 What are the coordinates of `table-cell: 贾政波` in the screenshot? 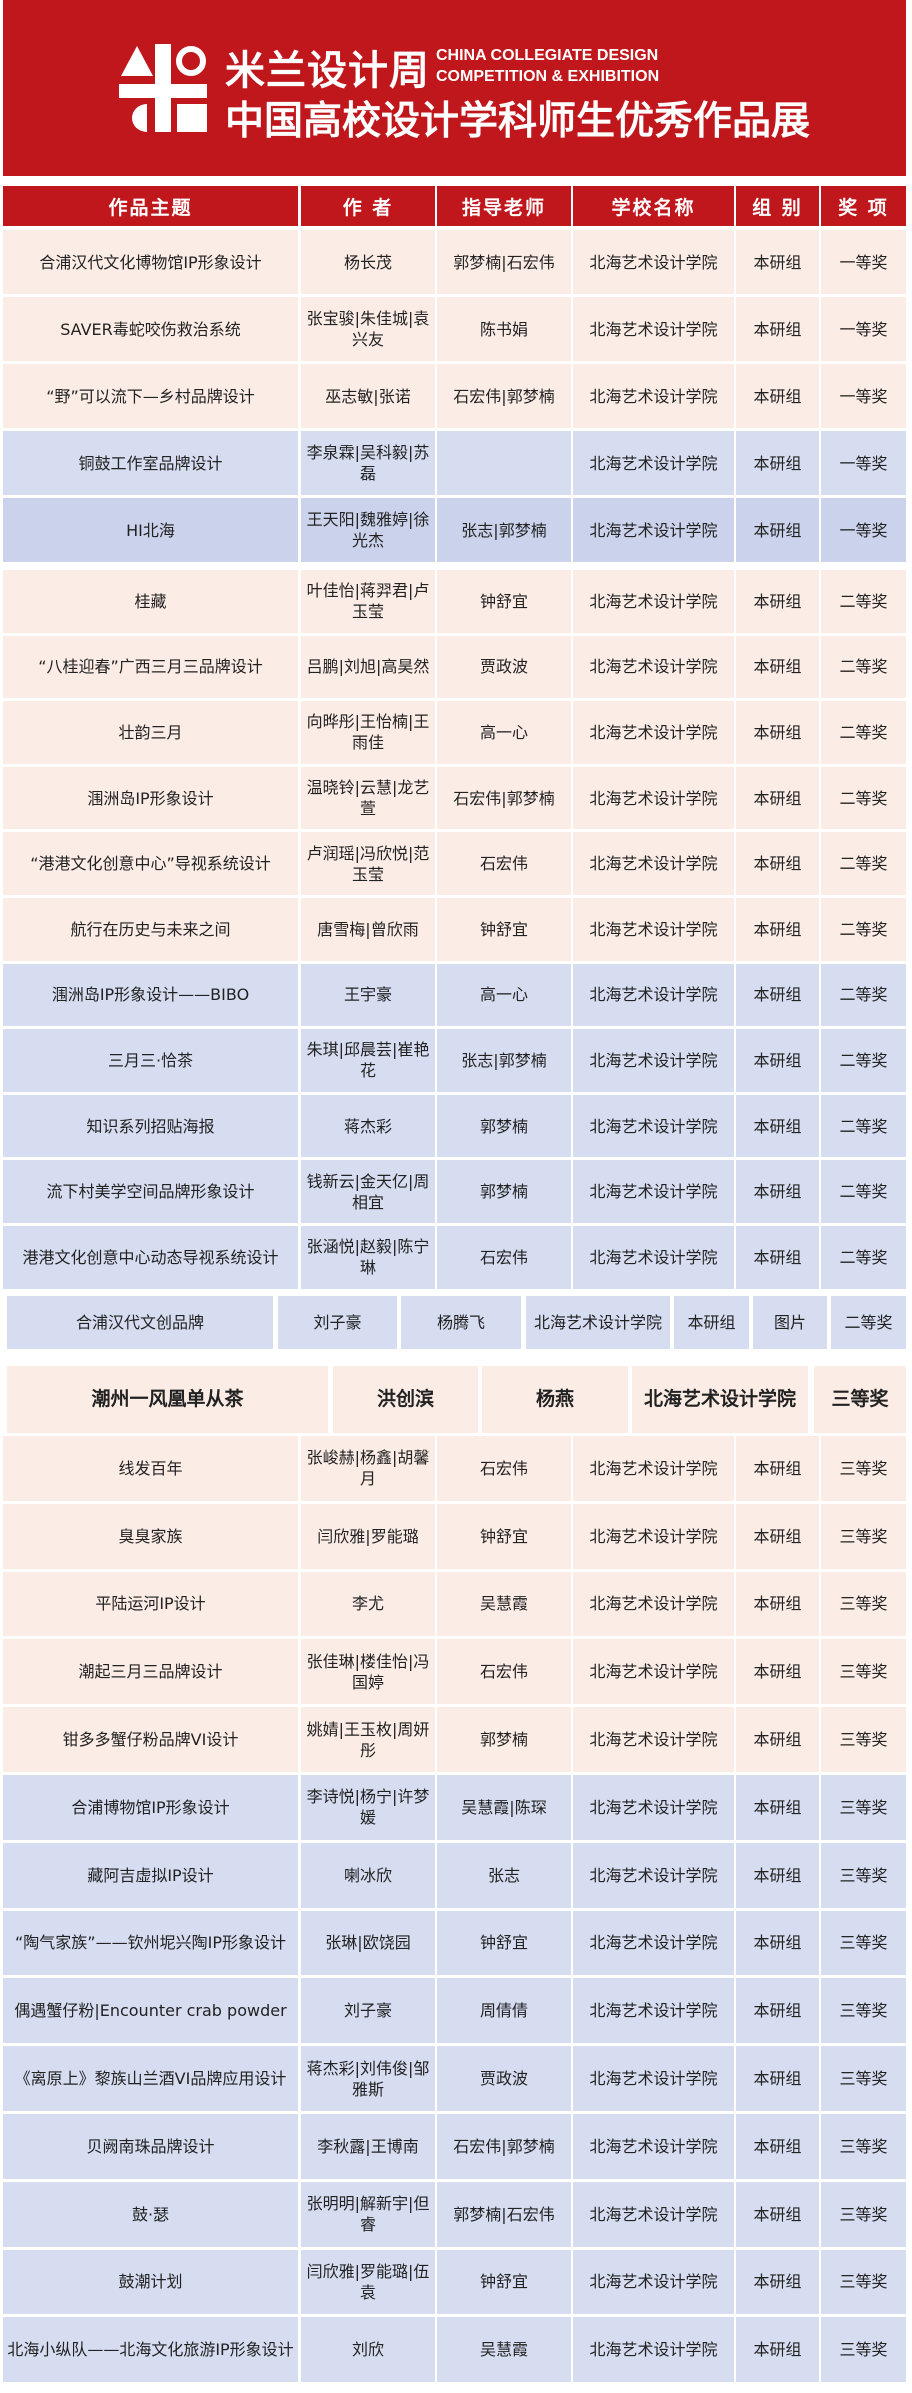 It's located at (504, 2078).